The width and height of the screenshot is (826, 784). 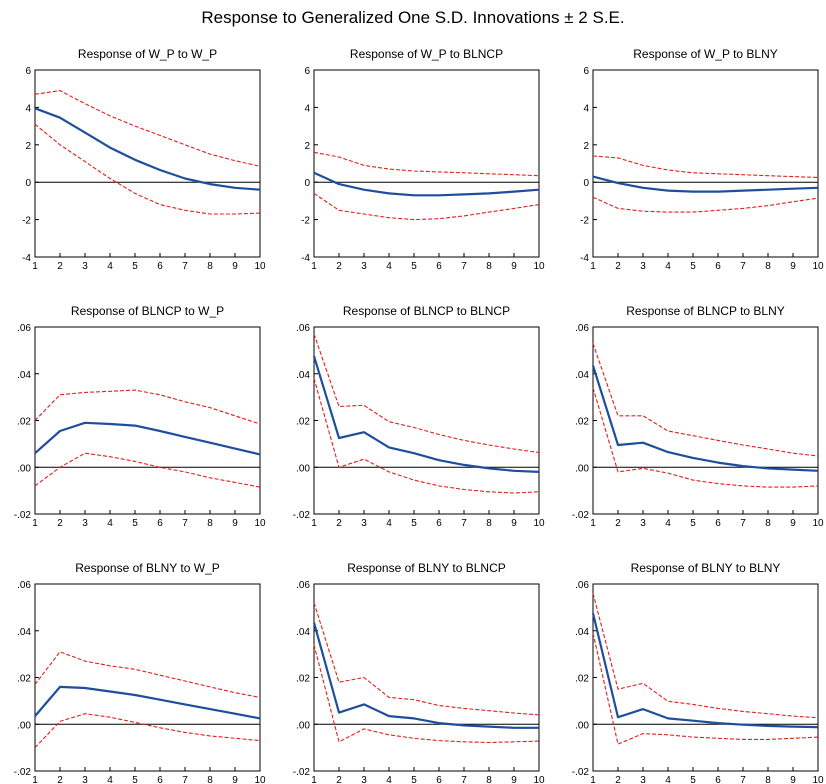 I want to click on chart-title: Response of W_P to BLNCP, so click(x=426, y=54).